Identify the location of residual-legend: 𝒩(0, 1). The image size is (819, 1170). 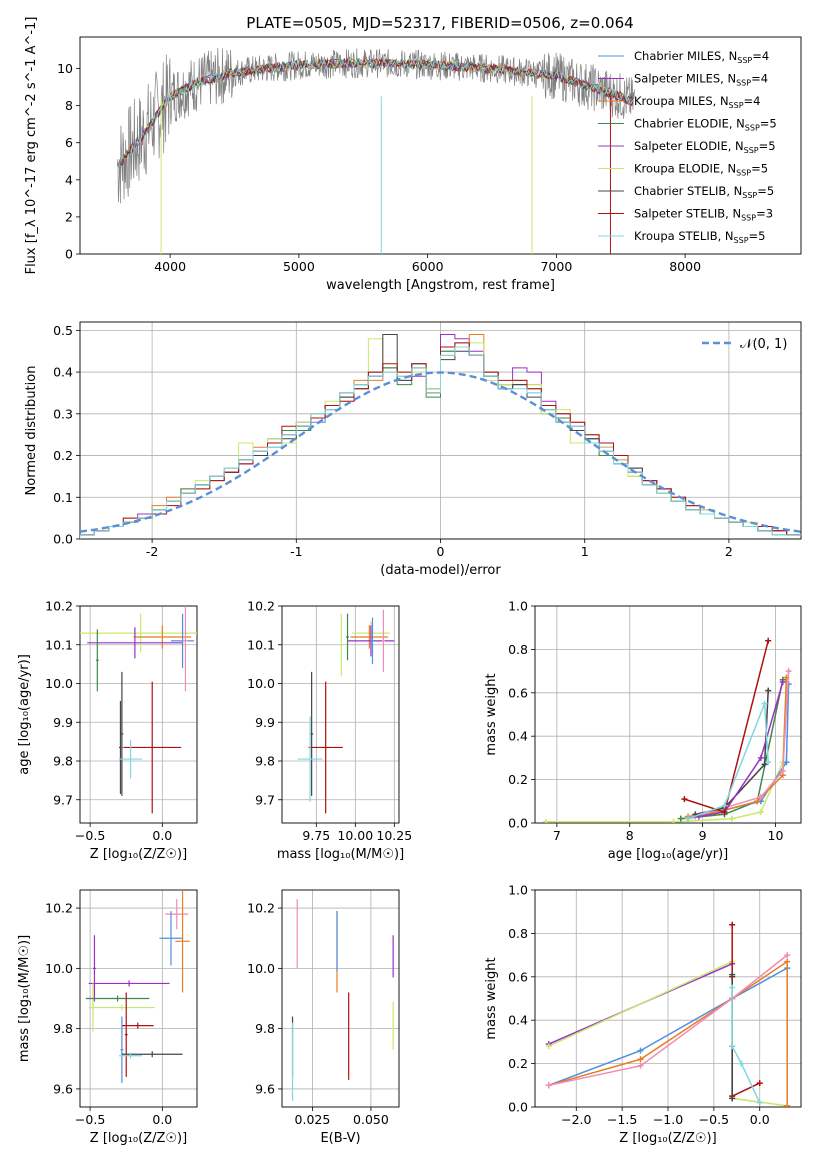
(744, 344).